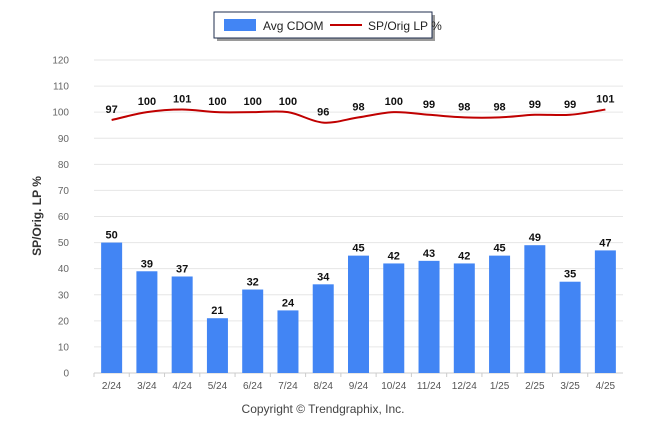 This screenshot has width=646, height=434. What do you see at coordinates (64, 191) in the screenshot?
I see `y-tick-label: 70` at bounding box center [64, 191].